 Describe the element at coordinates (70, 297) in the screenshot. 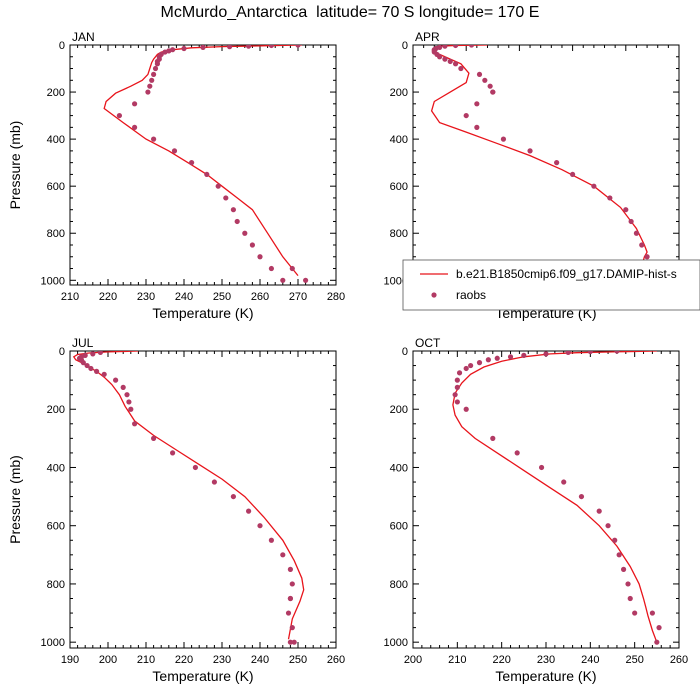

I see `x-tick-label: 210` at that location.